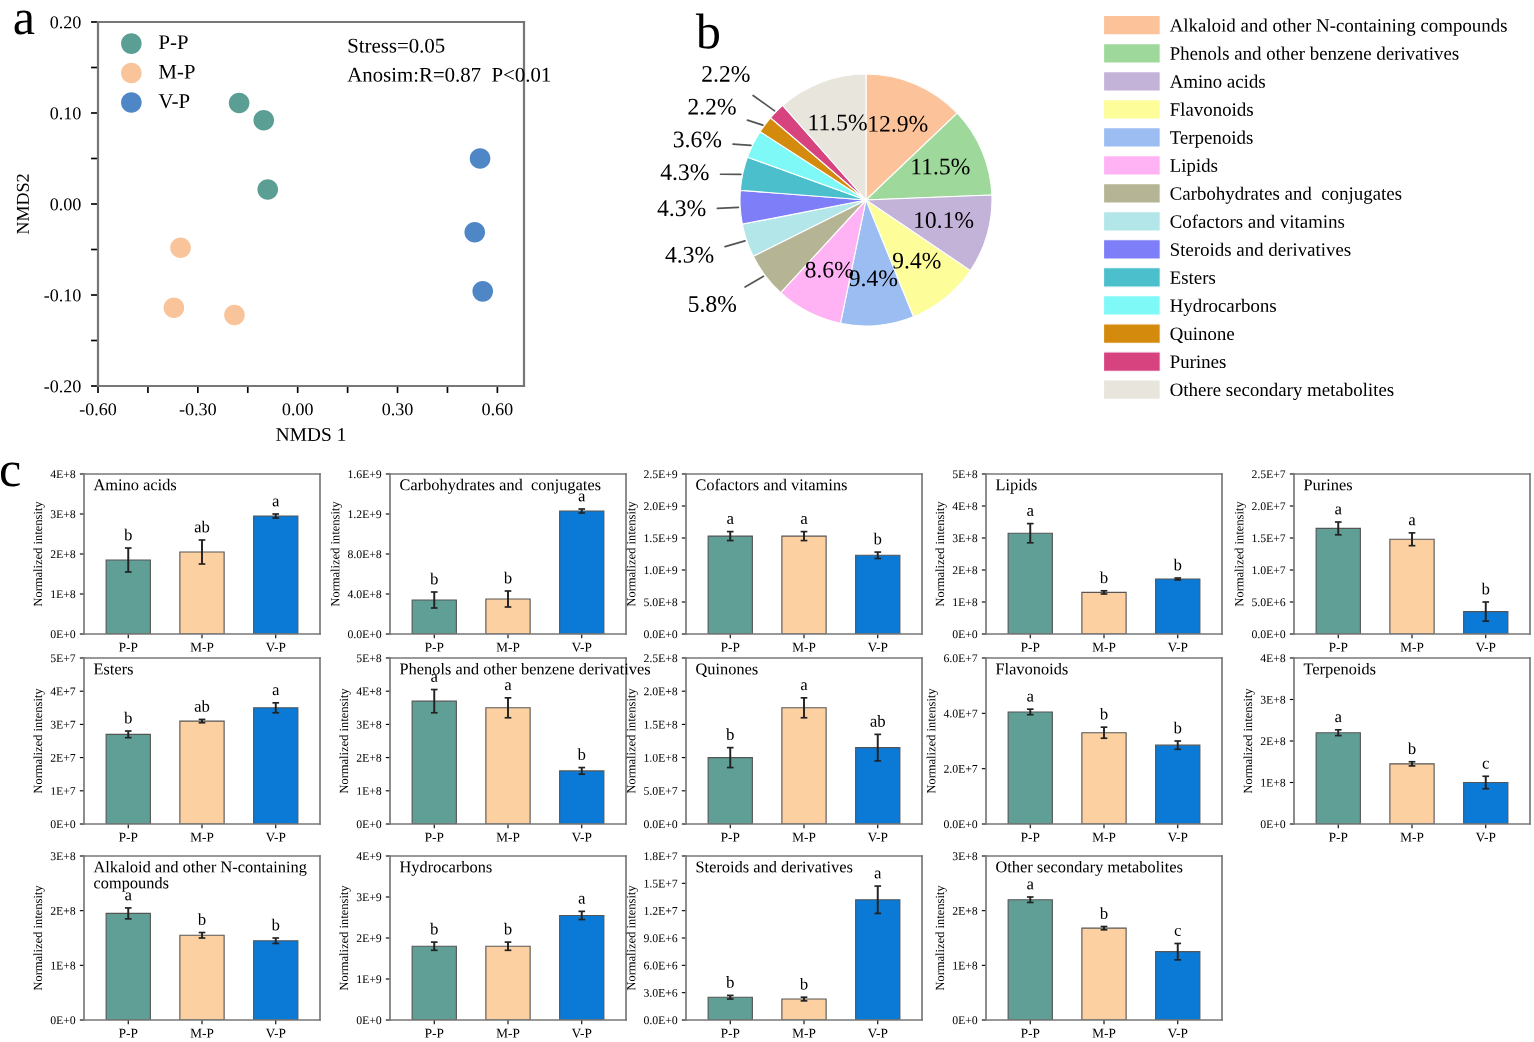 This screenshot has height=1042, width=1534. What do you see at coordinates (1193, 278) in the screenshot?
I see `legend-label: Esters` at bounding box center [1193, 278].